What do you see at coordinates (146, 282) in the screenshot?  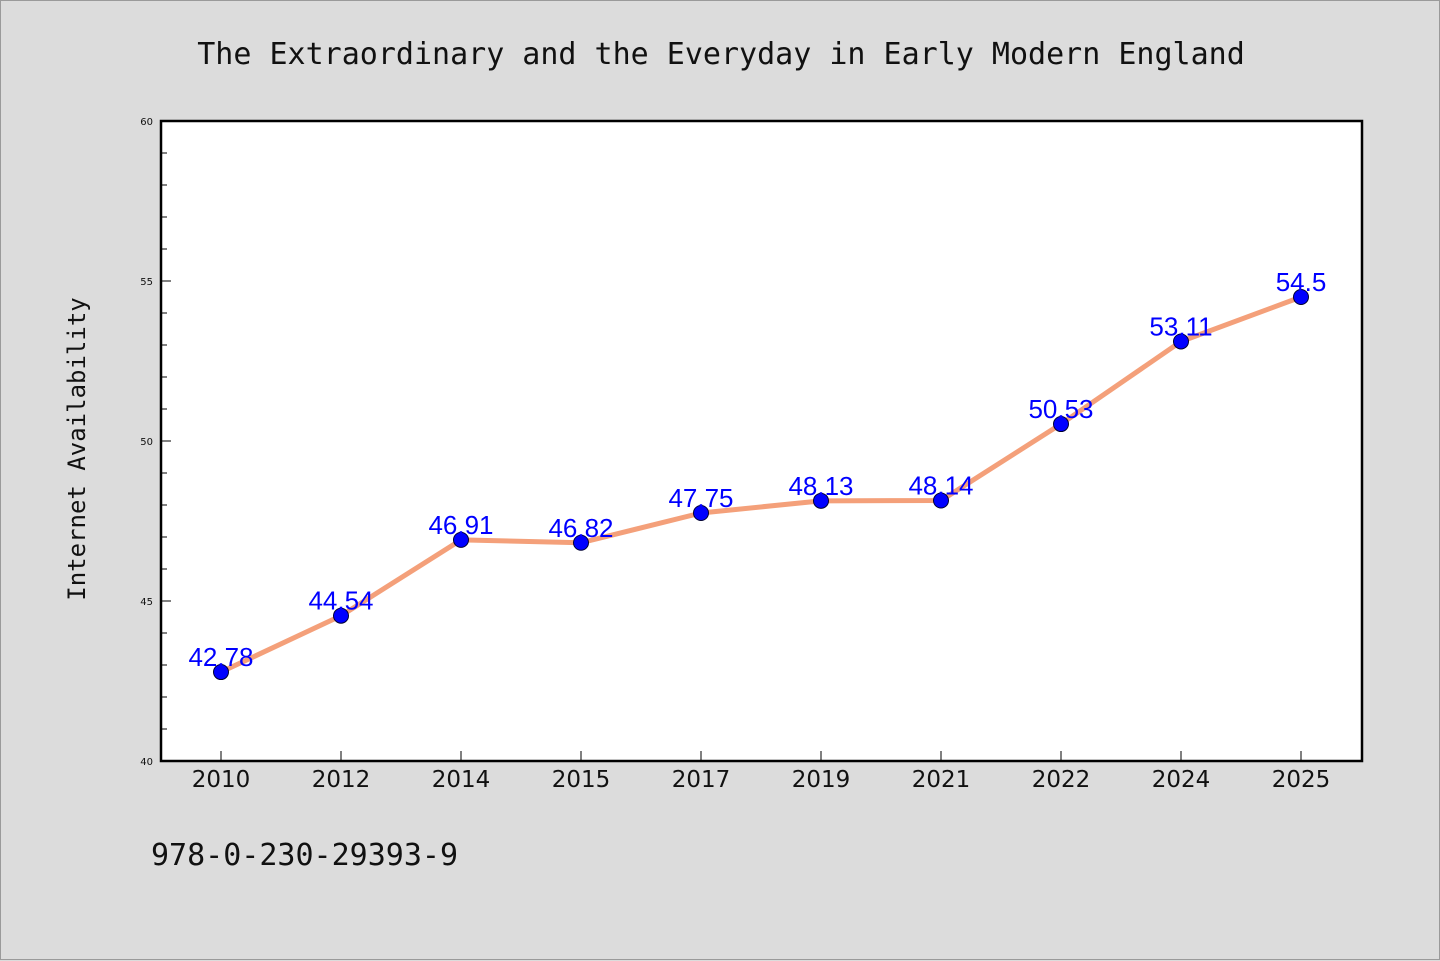 I see `y-tick-label: 55` at bounding box center [146, 282].